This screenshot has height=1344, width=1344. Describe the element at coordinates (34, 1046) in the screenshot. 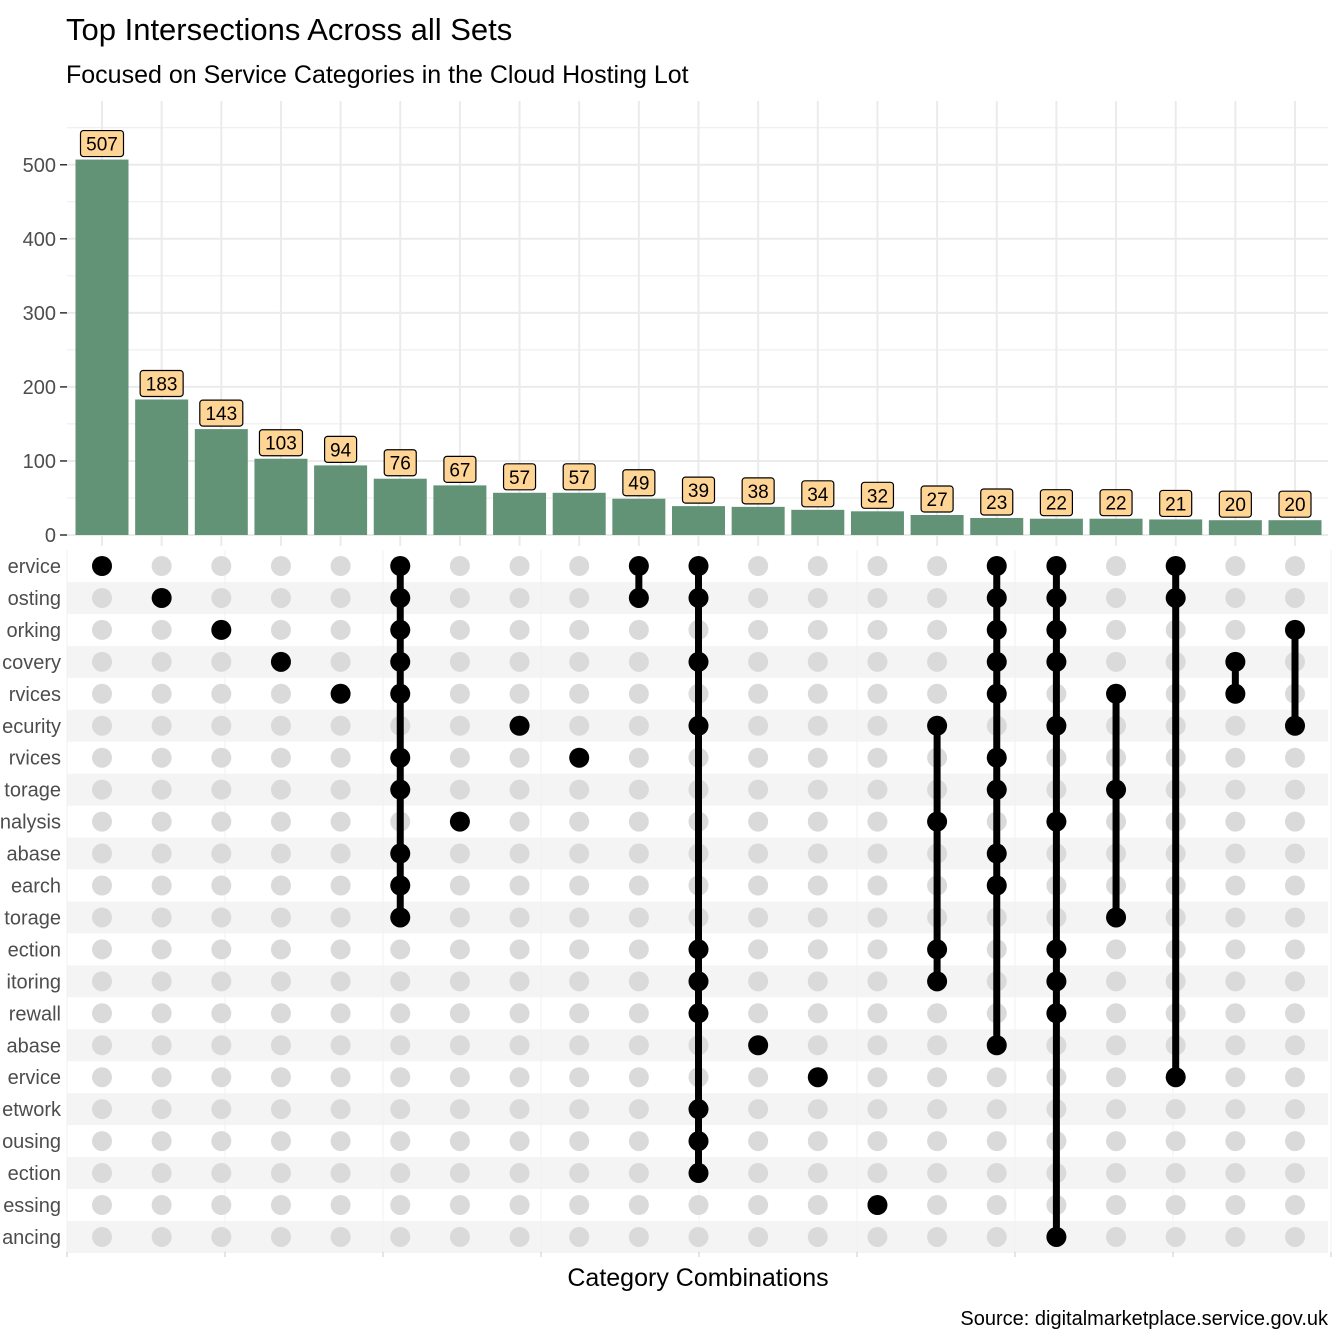

I see `set-label: abase` at that location.